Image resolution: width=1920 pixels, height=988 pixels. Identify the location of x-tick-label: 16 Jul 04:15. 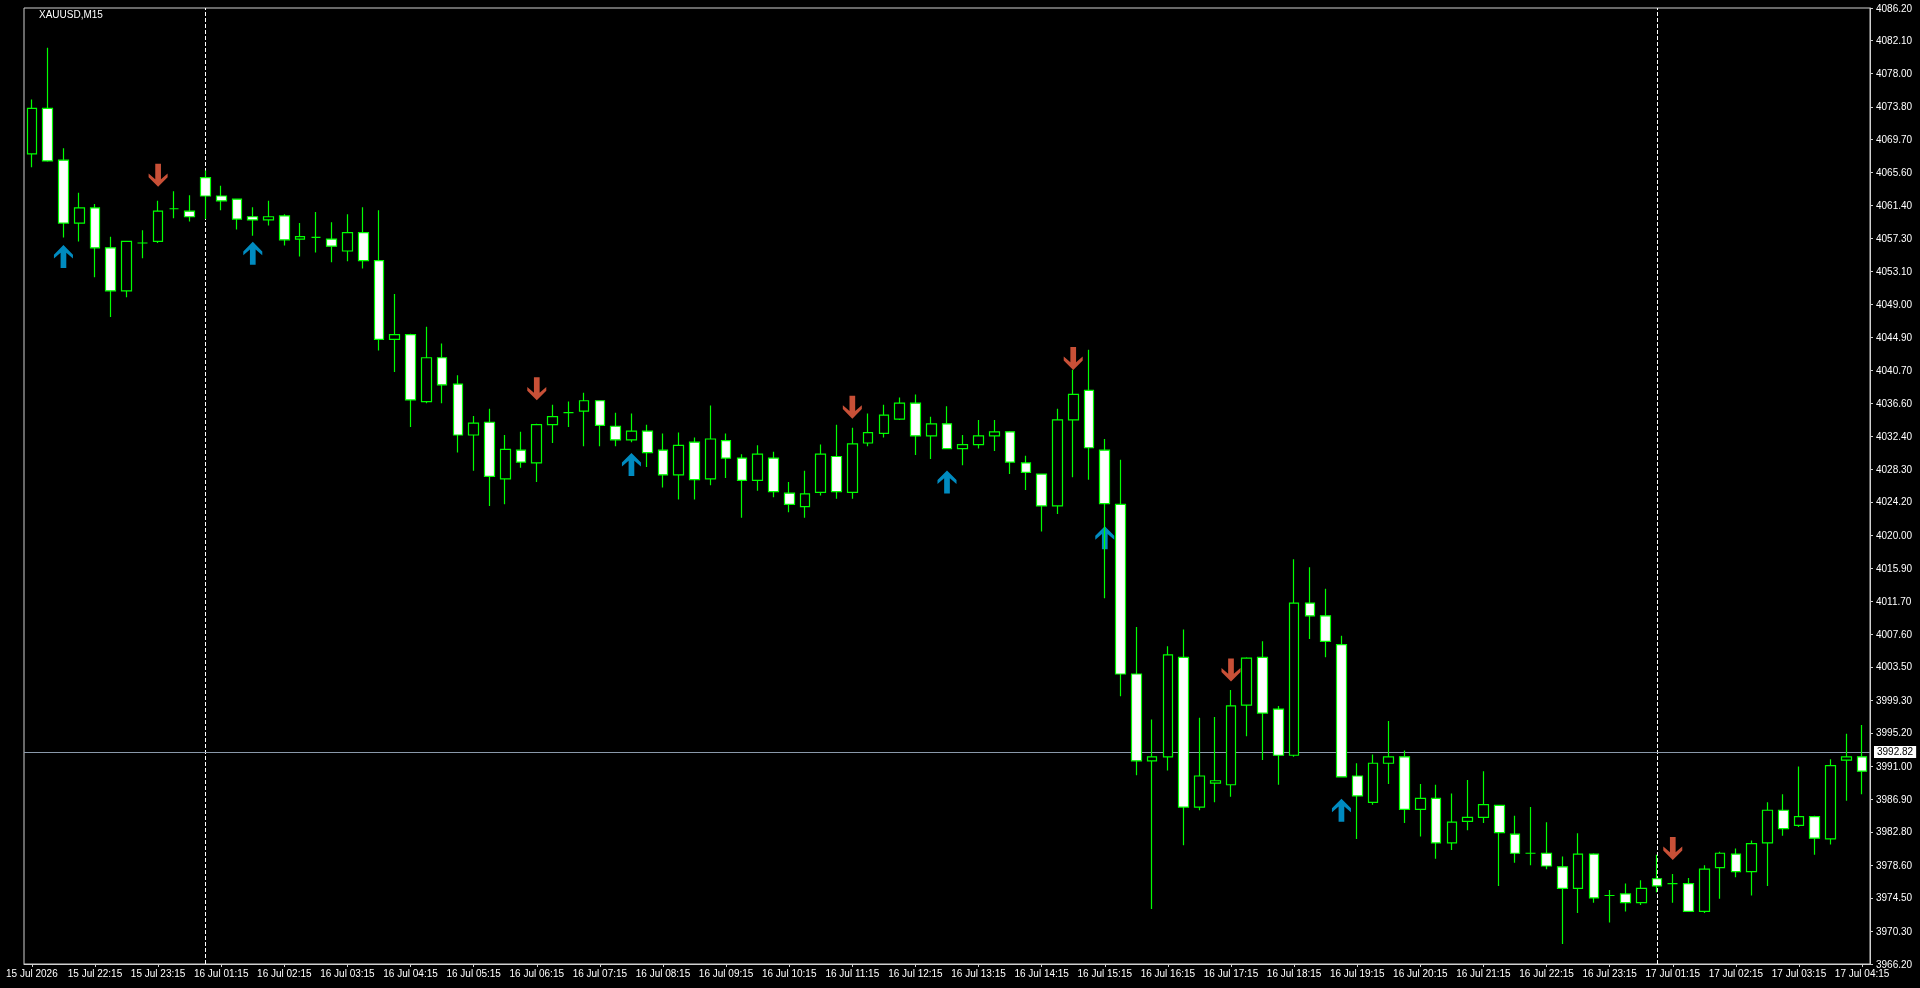
(411, 973).